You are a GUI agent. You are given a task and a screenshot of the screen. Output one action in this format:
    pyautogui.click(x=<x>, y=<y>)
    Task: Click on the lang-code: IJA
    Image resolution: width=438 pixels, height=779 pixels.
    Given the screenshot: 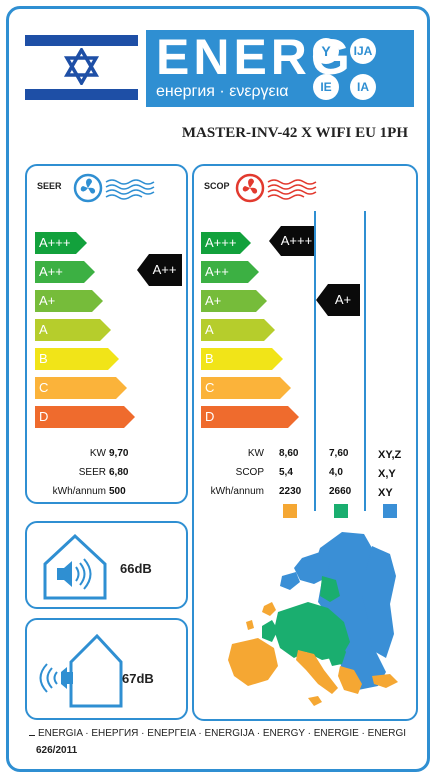 What is the action you would take?
    pyautogui.click(x=363, y=51)
    